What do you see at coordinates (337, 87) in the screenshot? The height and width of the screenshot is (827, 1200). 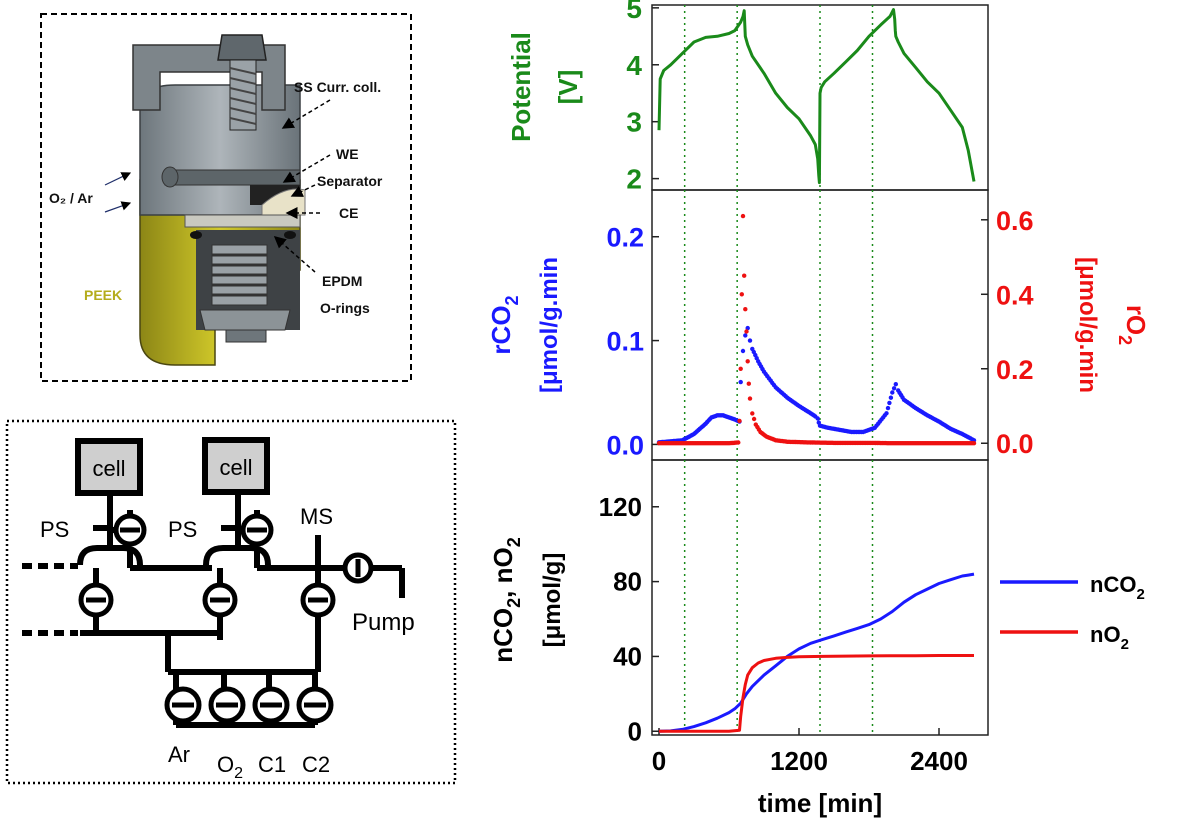 I see `label-current-collector: SS Curr. coll.` at bounding box center [337, 87].